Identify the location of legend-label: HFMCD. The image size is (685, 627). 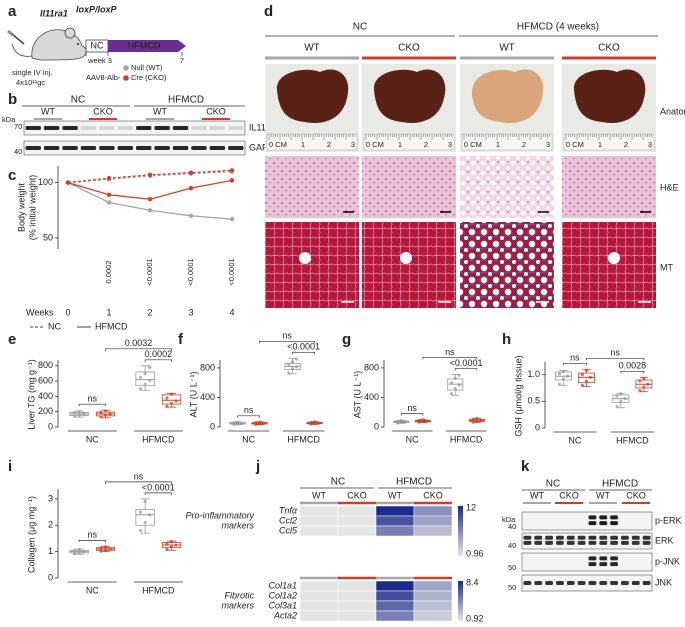
(111, 326).